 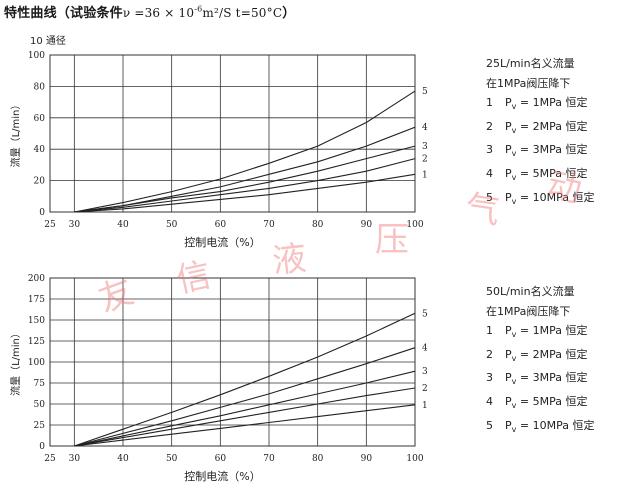 What do you see at coordinates (489, 378) in the screenshot?
I see `legend-item-number: 3` at bounding box center [489, 378].